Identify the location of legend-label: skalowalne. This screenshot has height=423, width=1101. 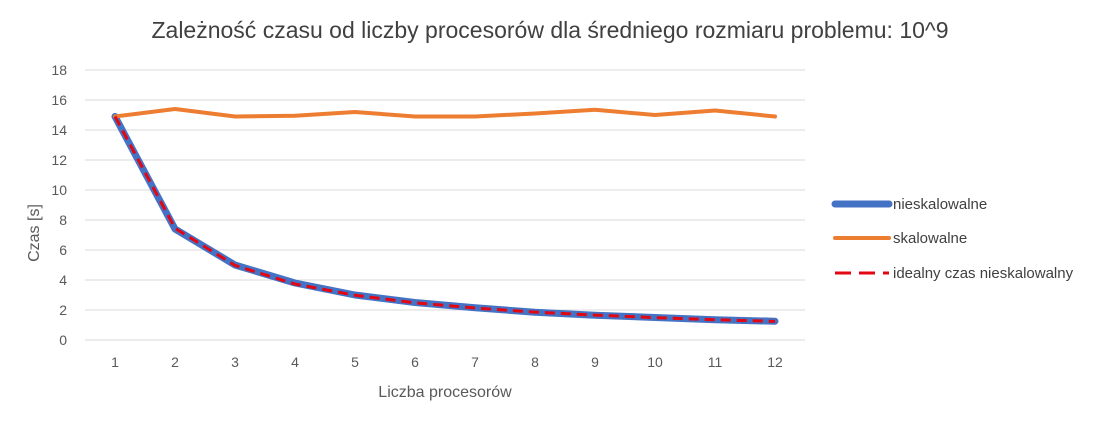
(930, 238).